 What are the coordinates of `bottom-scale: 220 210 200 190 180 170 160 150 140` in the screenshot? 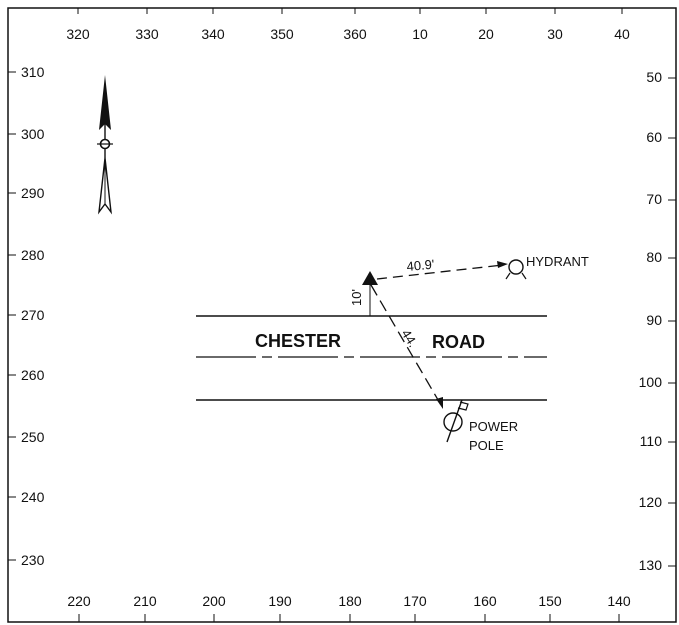 It's located at (349, 607).